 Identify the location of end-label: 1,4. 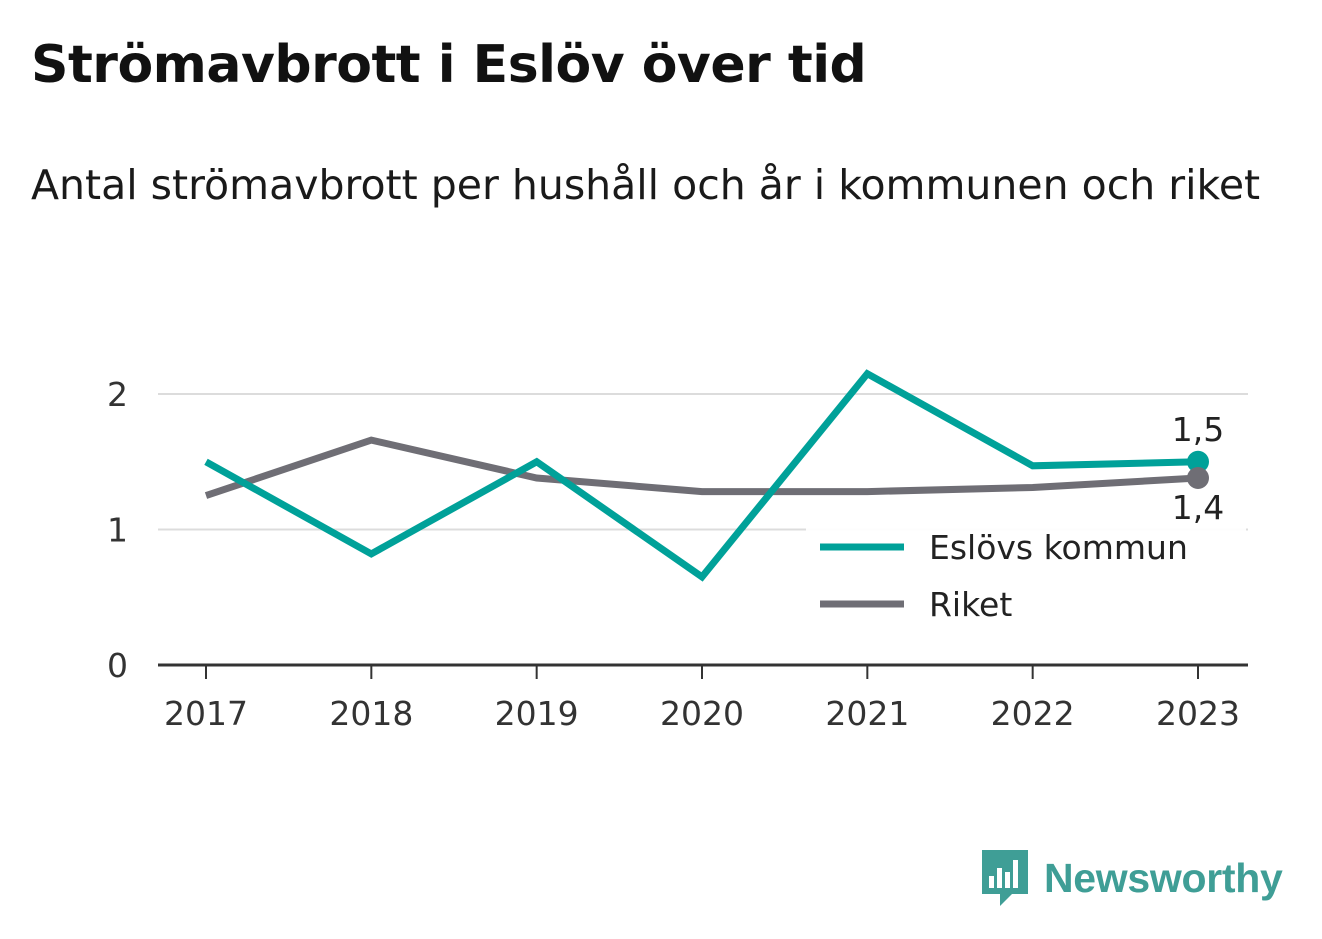
(1198, 507).